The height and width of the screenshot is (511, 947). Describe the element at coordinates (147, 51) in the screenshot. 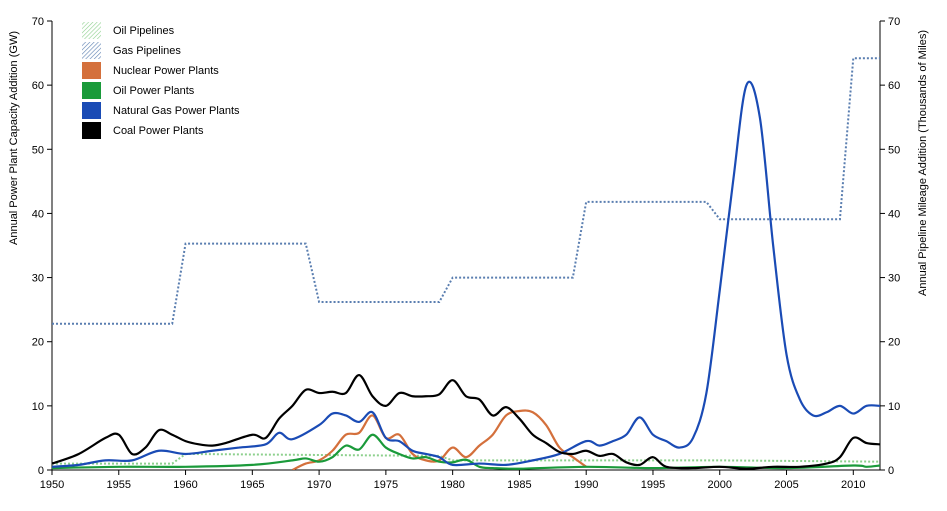

I see `legend-label-gas-pipelines: Gas Pipelines` at that location.